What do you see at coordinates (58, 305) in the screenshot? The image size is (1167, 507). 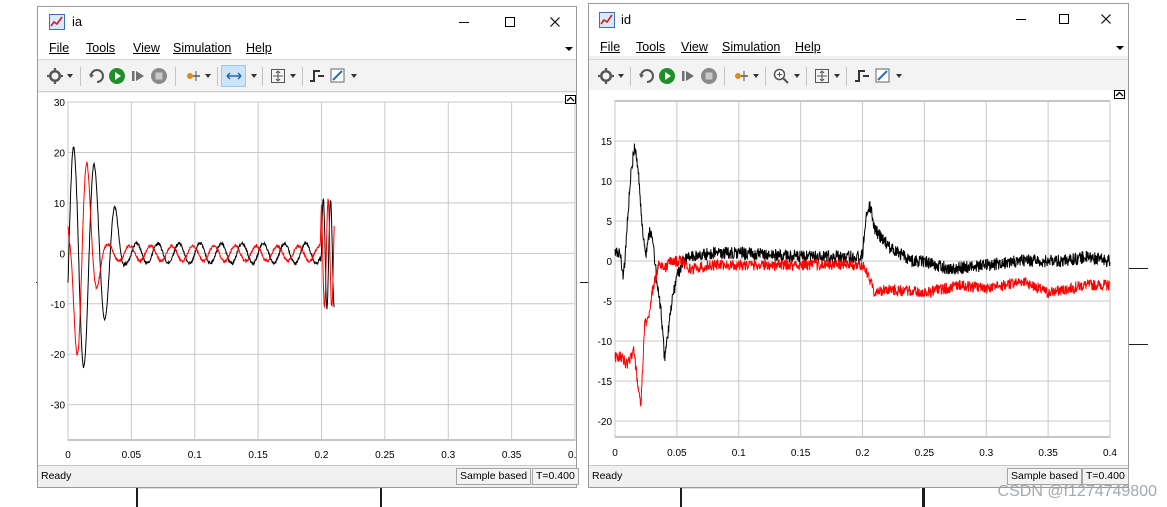 I see `y-tick-label: -10` at bounding box center [58, 305].